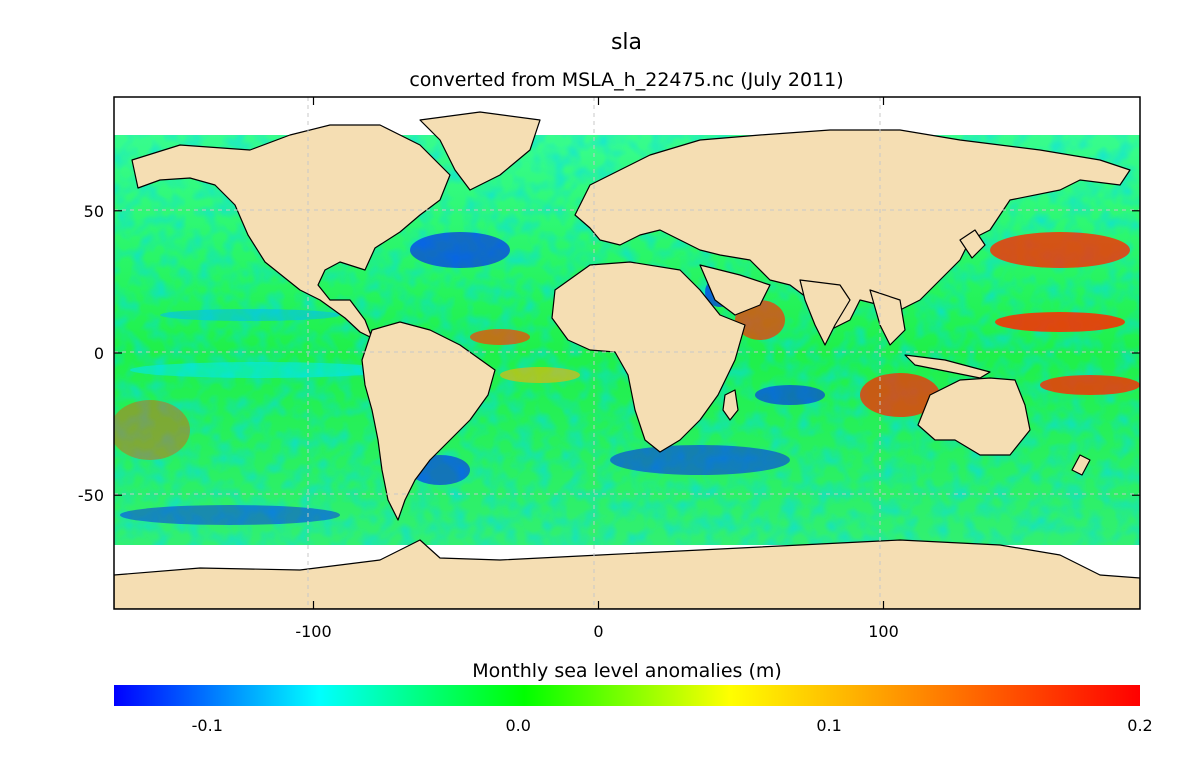 This screenshot has width=1200, height=771. I want to click on north-america, so click(291, 231).